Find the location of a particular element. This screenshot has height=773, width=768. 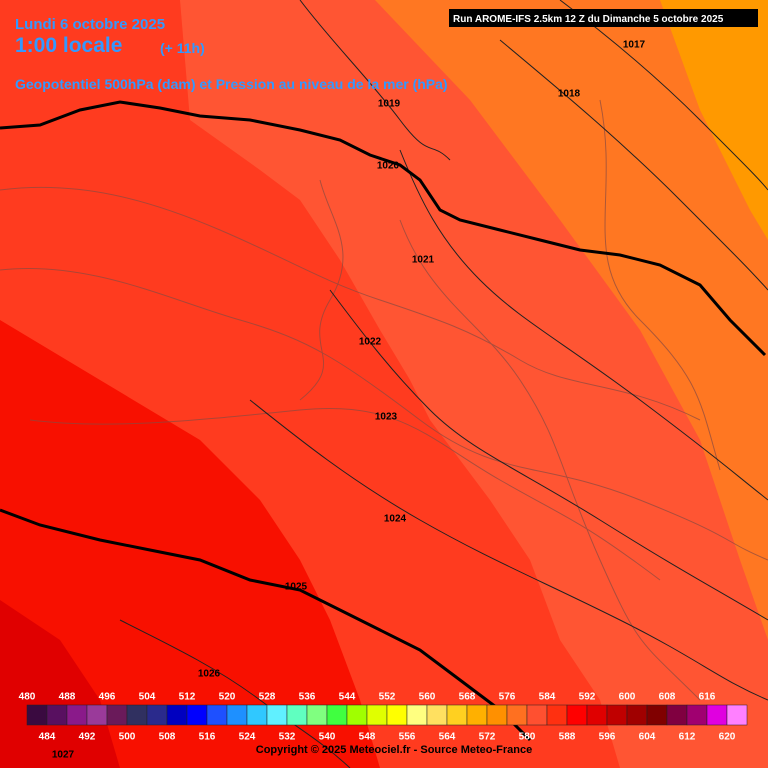

colorbar-label: 516 is located at coordinates (207, 737).